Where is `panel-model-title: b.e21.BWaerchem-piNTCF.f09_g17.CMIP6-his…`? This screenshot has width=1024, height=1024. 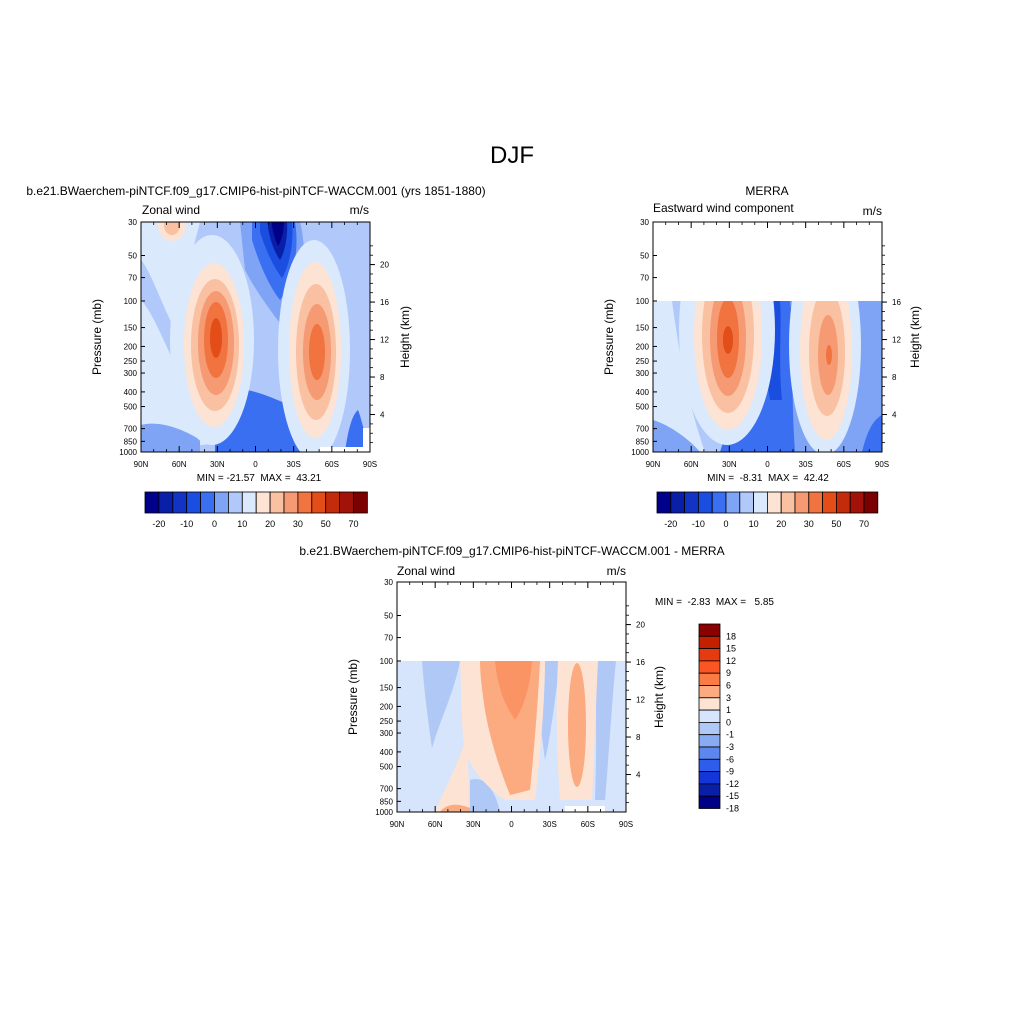 panel-model-title: b.e21.BWaerchem-piNTCF.f09_g17.CMIP6-his… is located at coordinates (255, 191).